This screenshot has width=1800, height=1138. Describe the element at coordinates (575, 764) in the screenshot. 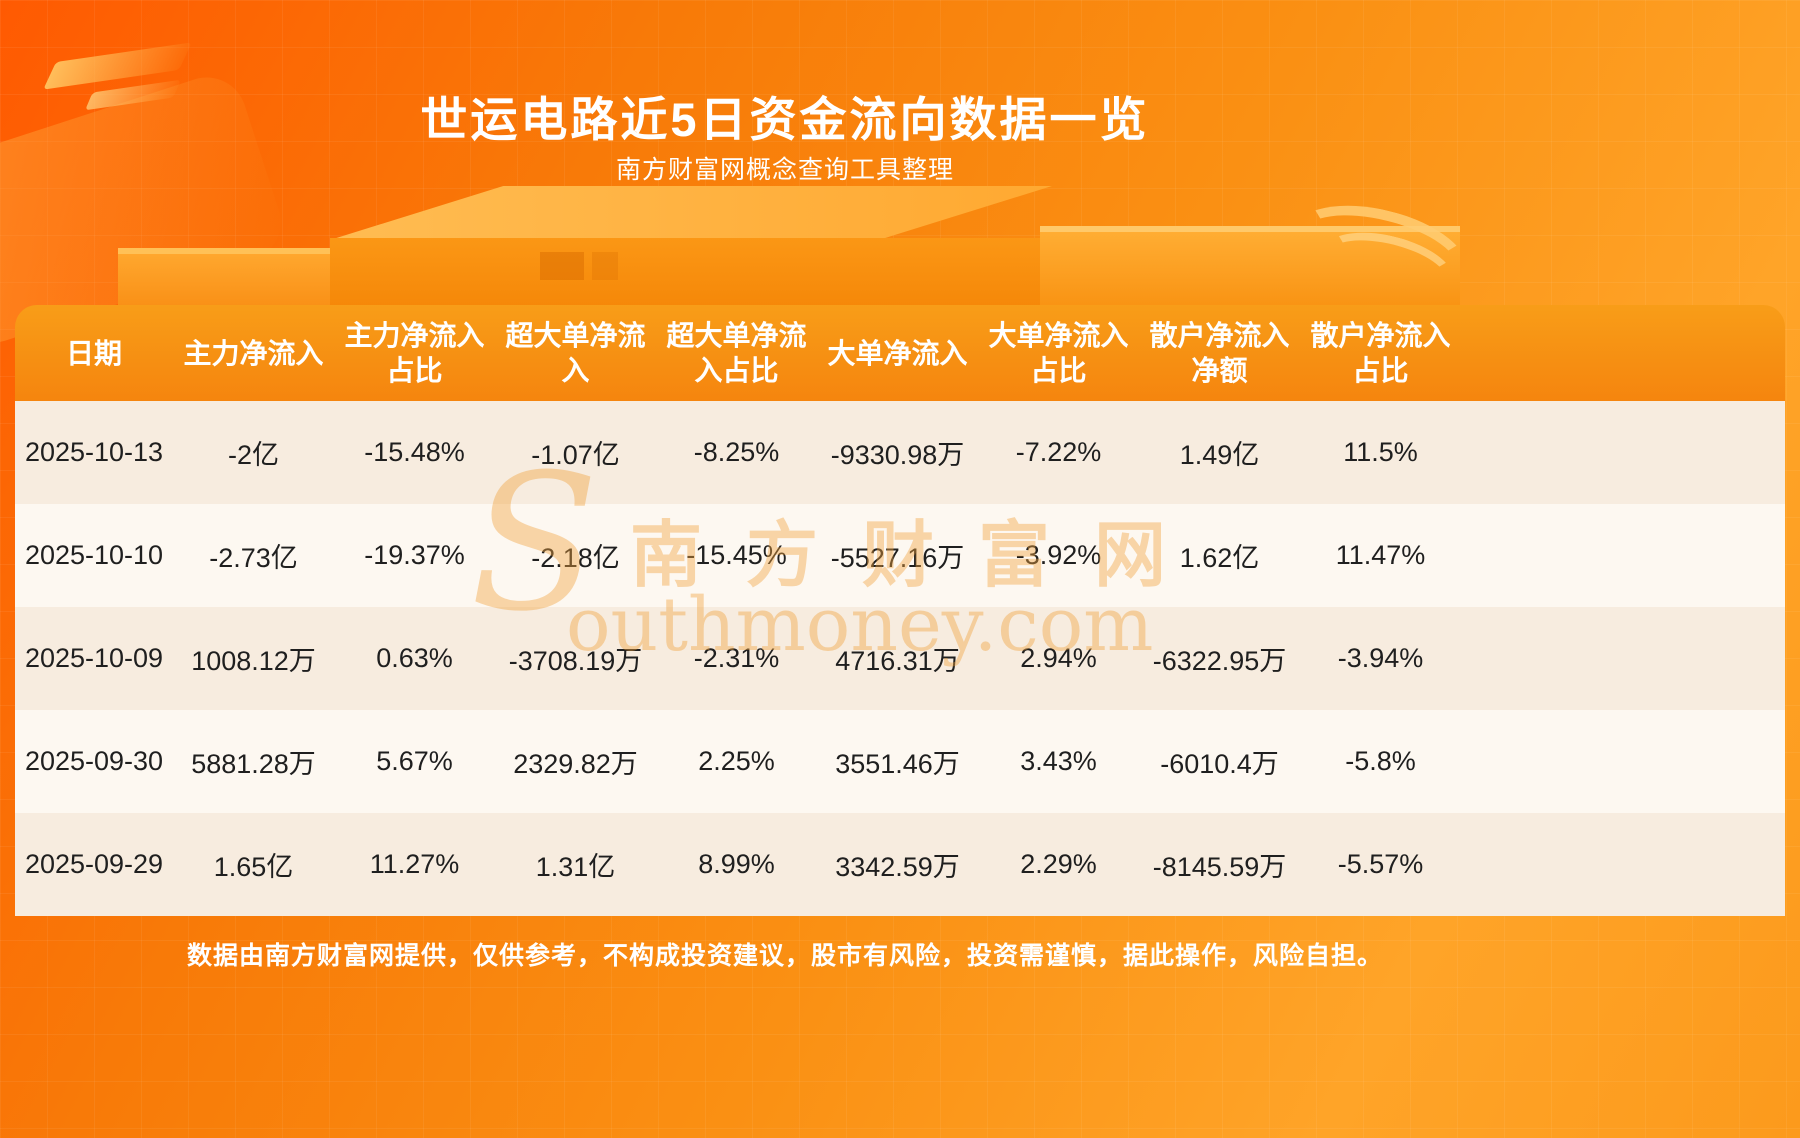

I see `cell-xl-order-net-inflow: 2329.82万` at that location.